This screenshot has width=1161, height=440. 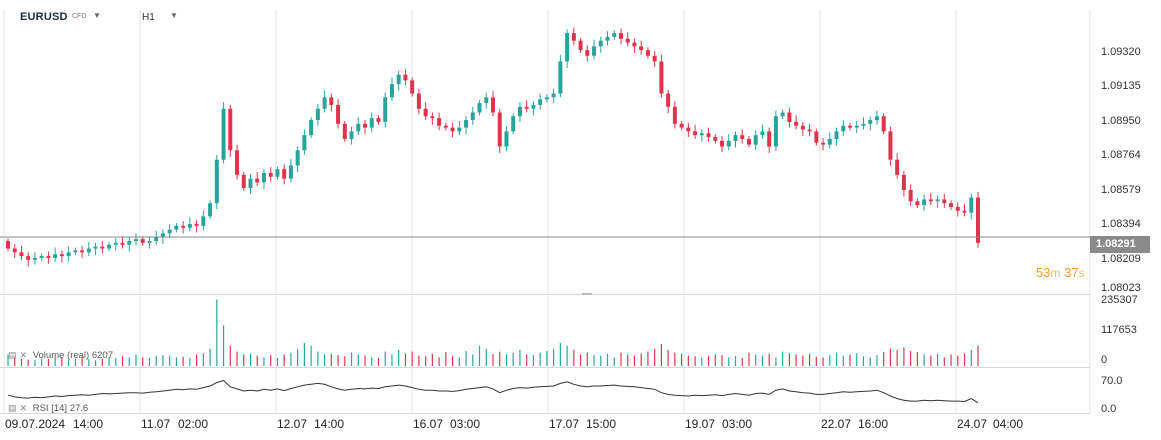 What do you see at coordinates (1121, 190) in the screenshot?
I see `price-axis-label: 1.08579` at bounding box center [1121, 190].